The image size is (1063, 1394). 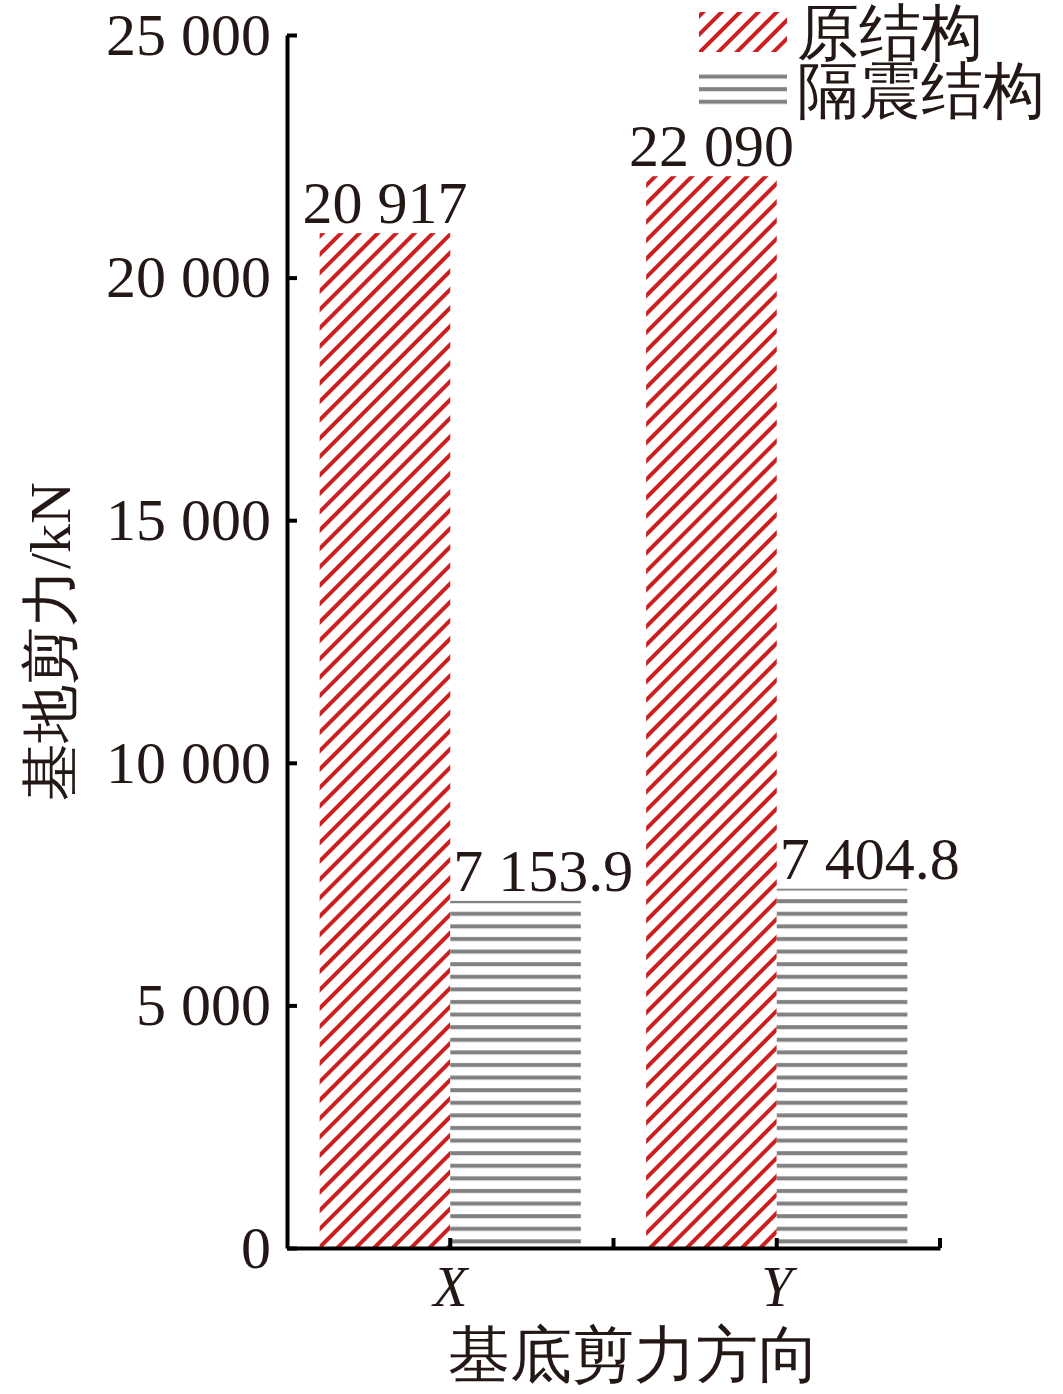 What do you see at coordinates (188, 277) in the screenshot?
I see `y-tick-label: 20 000` at bounding box center [188, 277].